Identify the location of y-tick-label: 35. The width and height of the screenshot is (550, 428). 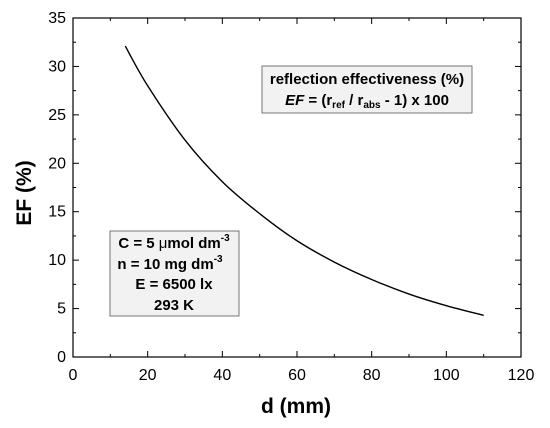
(57, 18).